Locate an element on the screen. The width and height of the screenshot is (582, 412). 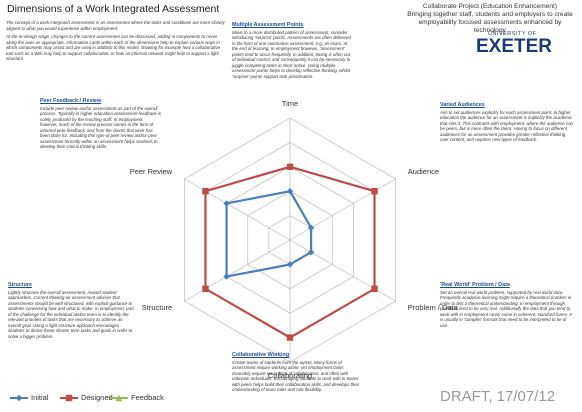
heading: 'Real World' Problem / Data is located at coordinates (475, 285).